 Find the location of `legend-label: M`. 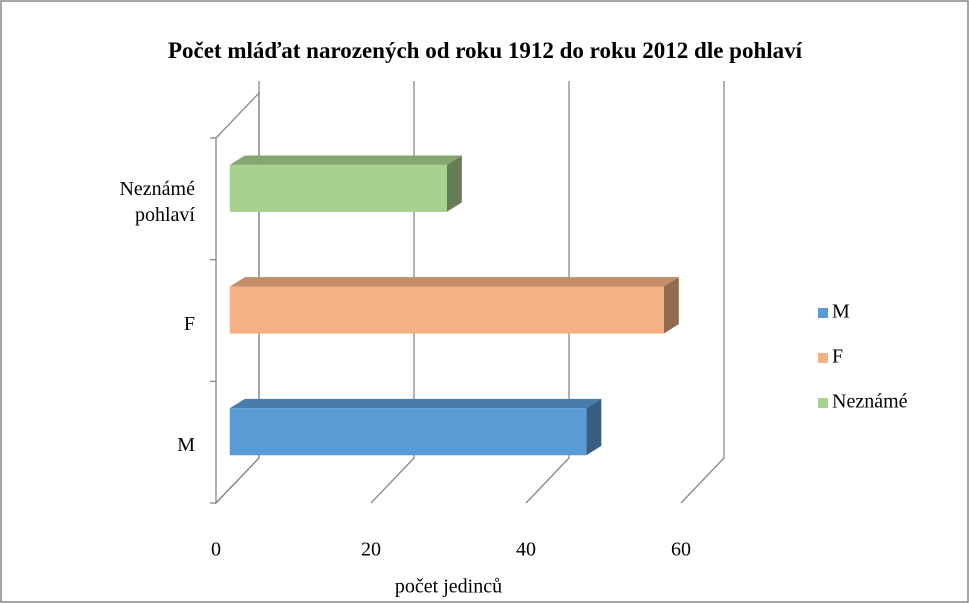

legend-label: M is located at coordinates (841, 312).